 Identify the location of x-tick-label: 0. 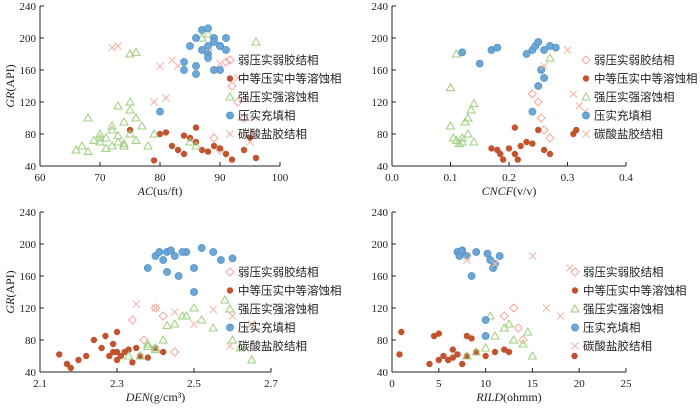
(392, 384).